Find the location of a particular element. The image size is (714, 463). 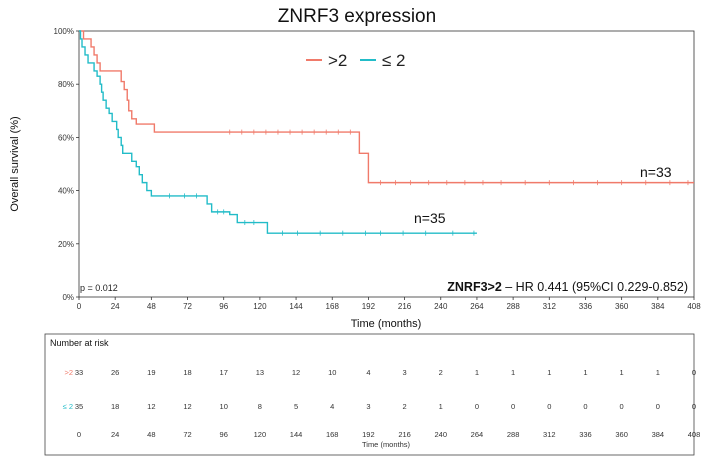

risk-cell: 19 is located at coordinates (151, 372).